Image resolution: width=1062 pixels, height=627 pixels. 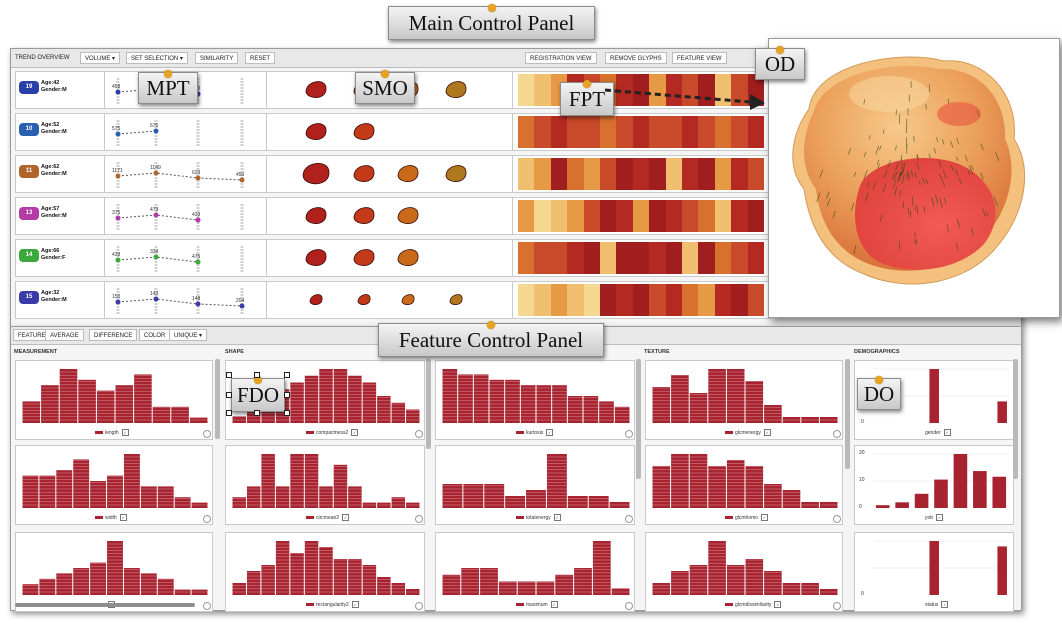 I want to click on feature-view-button: FEATURE VIEW, so click(x=699, y=58).